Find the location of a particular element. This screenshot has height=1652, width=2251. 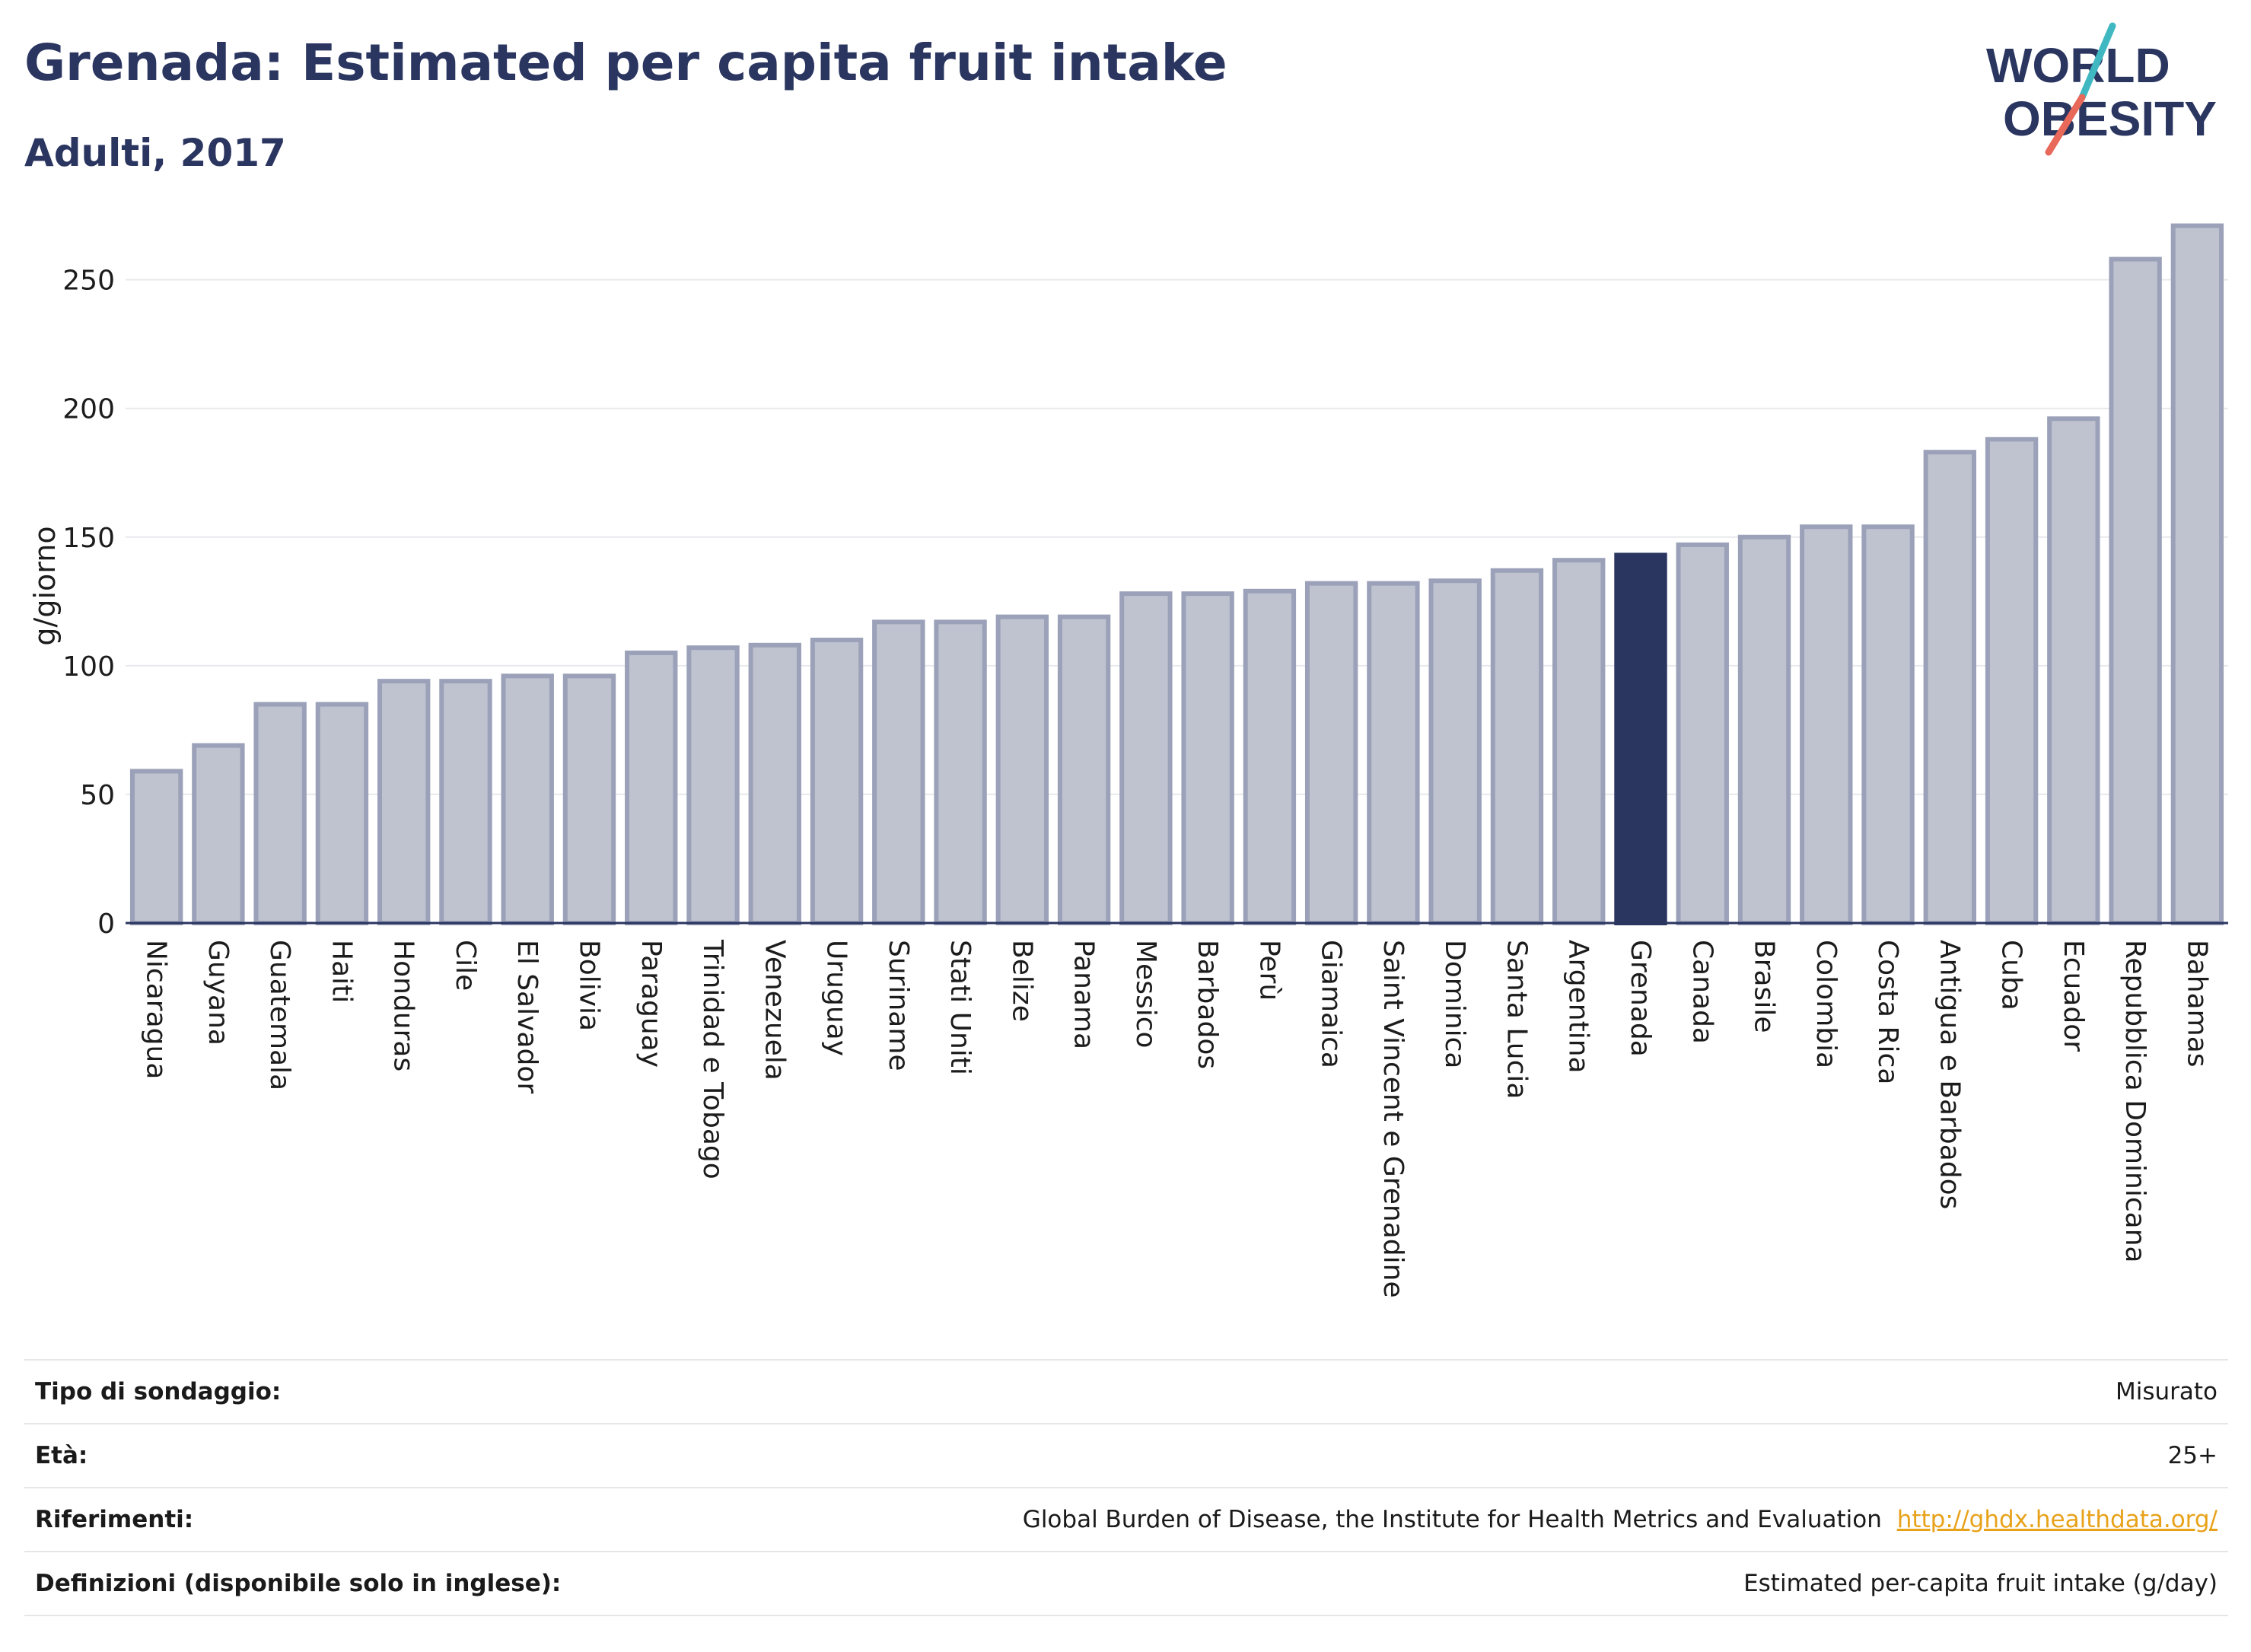

y-axis-ticks: 0 50 100 150 200 250 is located at coordinates (88, 603).